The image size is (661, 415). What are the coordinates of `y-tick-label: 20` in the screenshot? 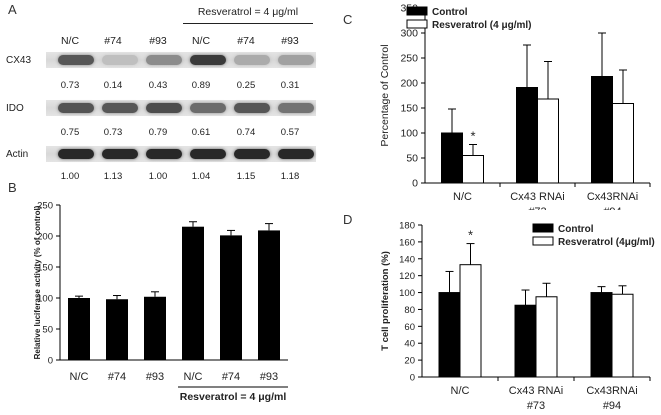 It's located at (409, 361).